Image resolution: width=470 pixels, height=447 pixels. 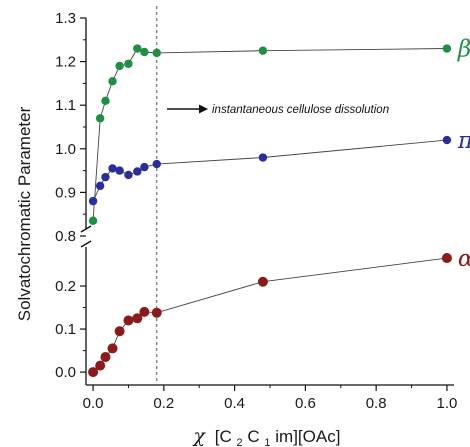 I want to click on y-tick-label: 0.8, so click(x=65, y=236).